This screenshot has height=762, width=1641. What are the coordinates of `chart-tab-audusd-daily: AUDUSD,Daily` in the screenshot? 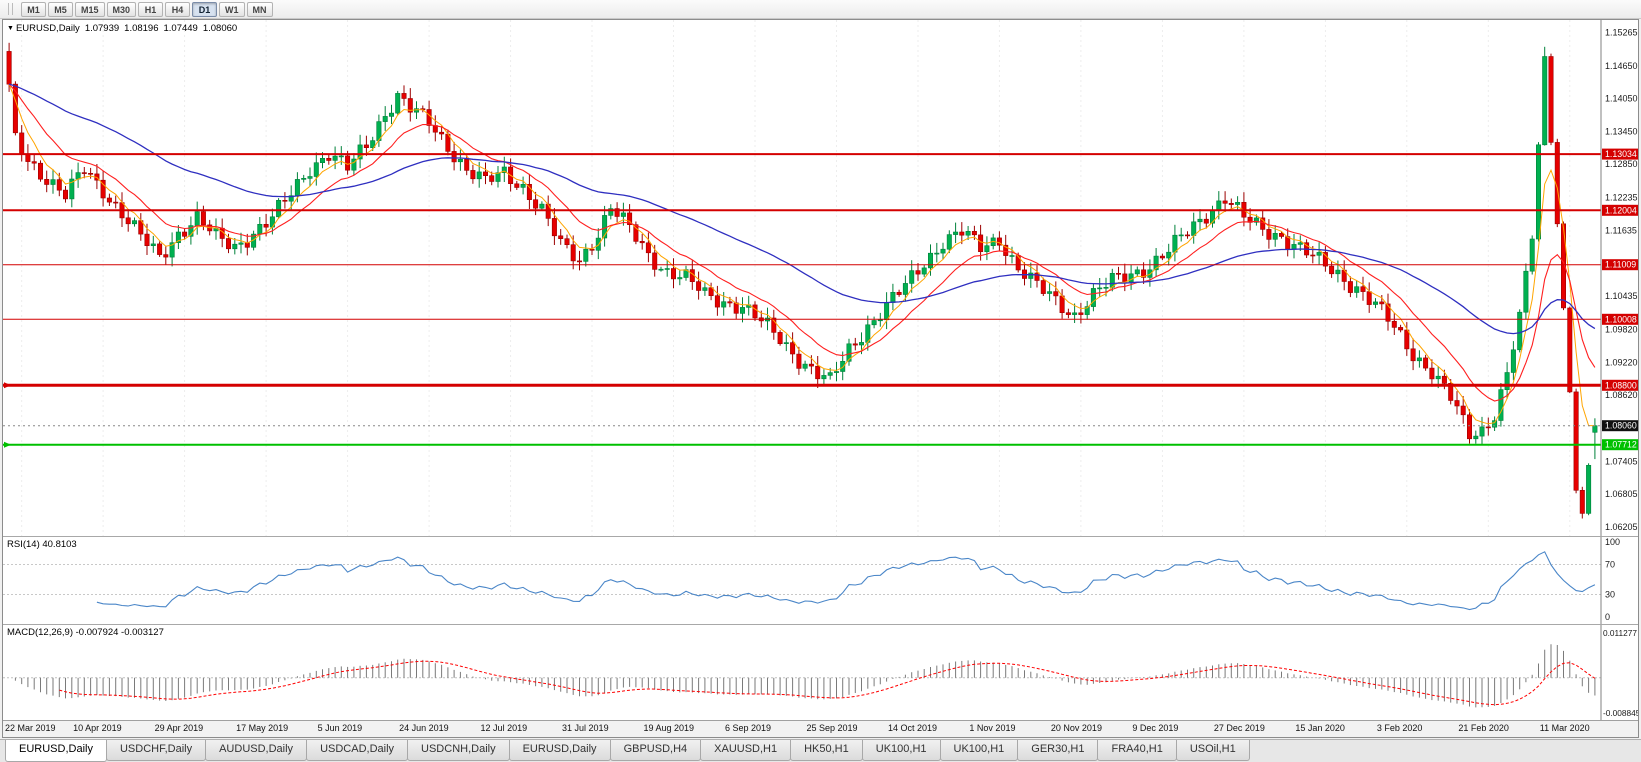 It's located at (256, 750).